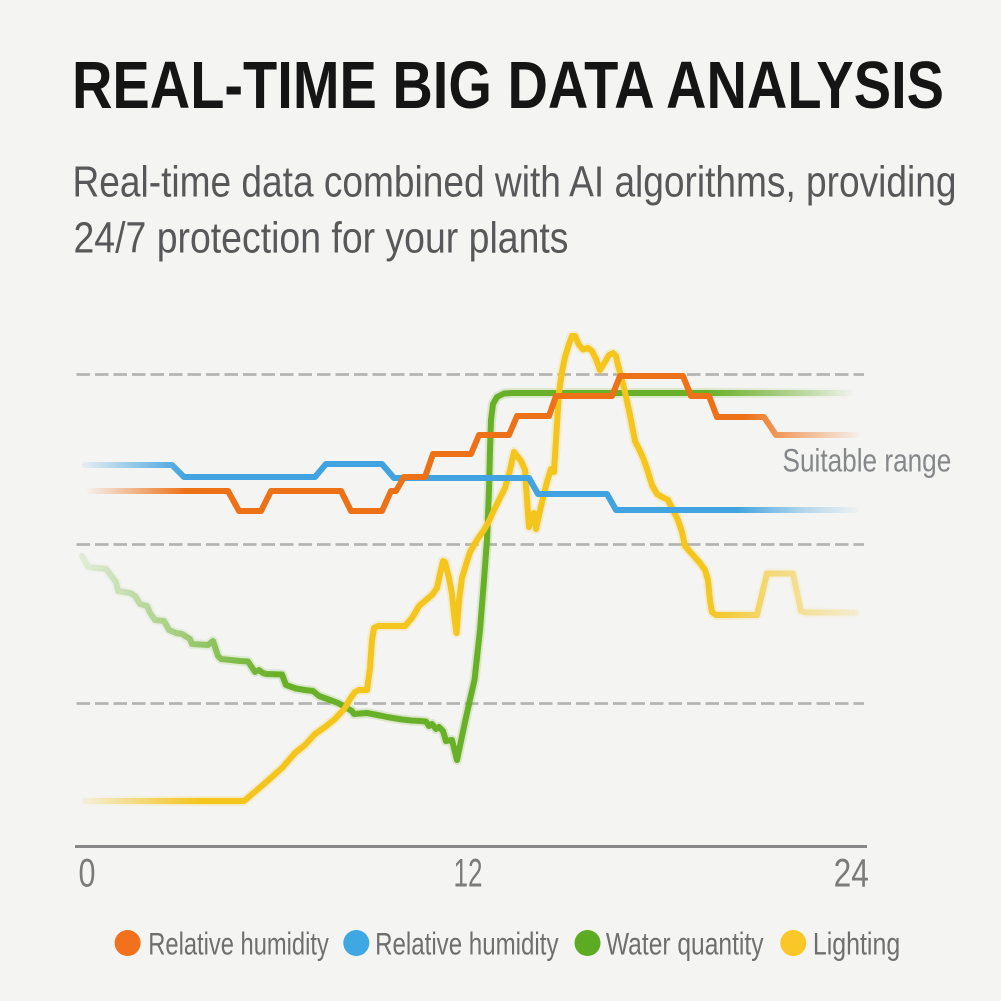 Image resolution: width=1001 pixels, height=1001 pixels. What do you see at coordinates (468, 874) in the screenshot?
I see `svg-text: 12` at bounding box center [468, 874].